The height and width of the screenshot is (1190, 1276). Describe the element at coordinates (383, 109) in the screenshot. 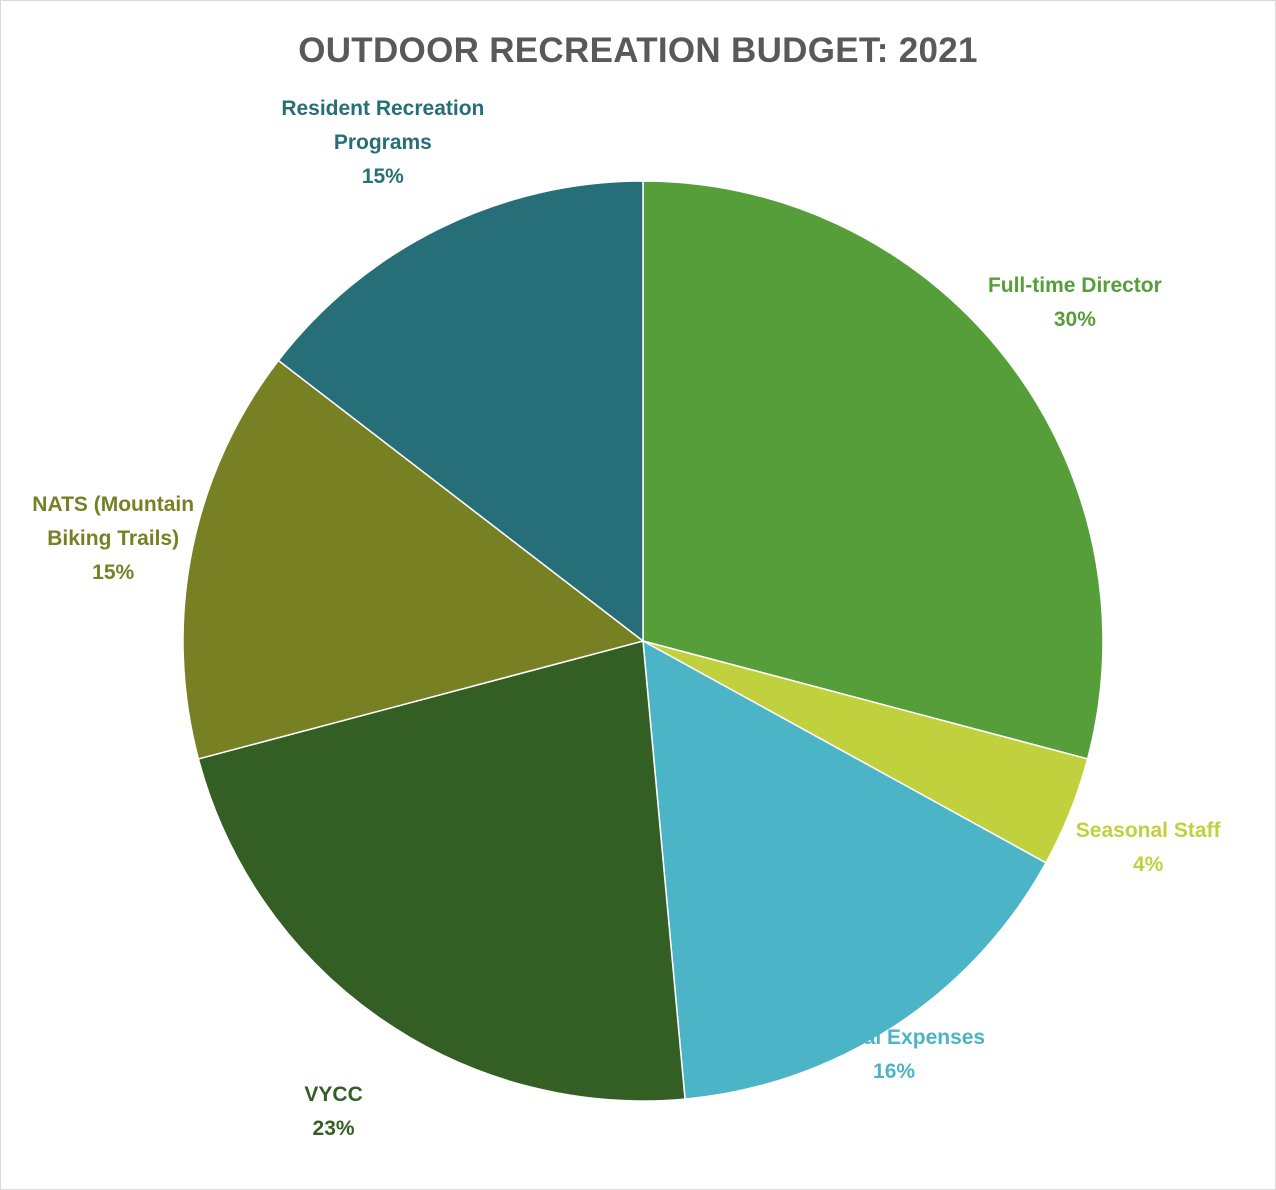

I see `slice-label-name: Resident Recreation` at that location.